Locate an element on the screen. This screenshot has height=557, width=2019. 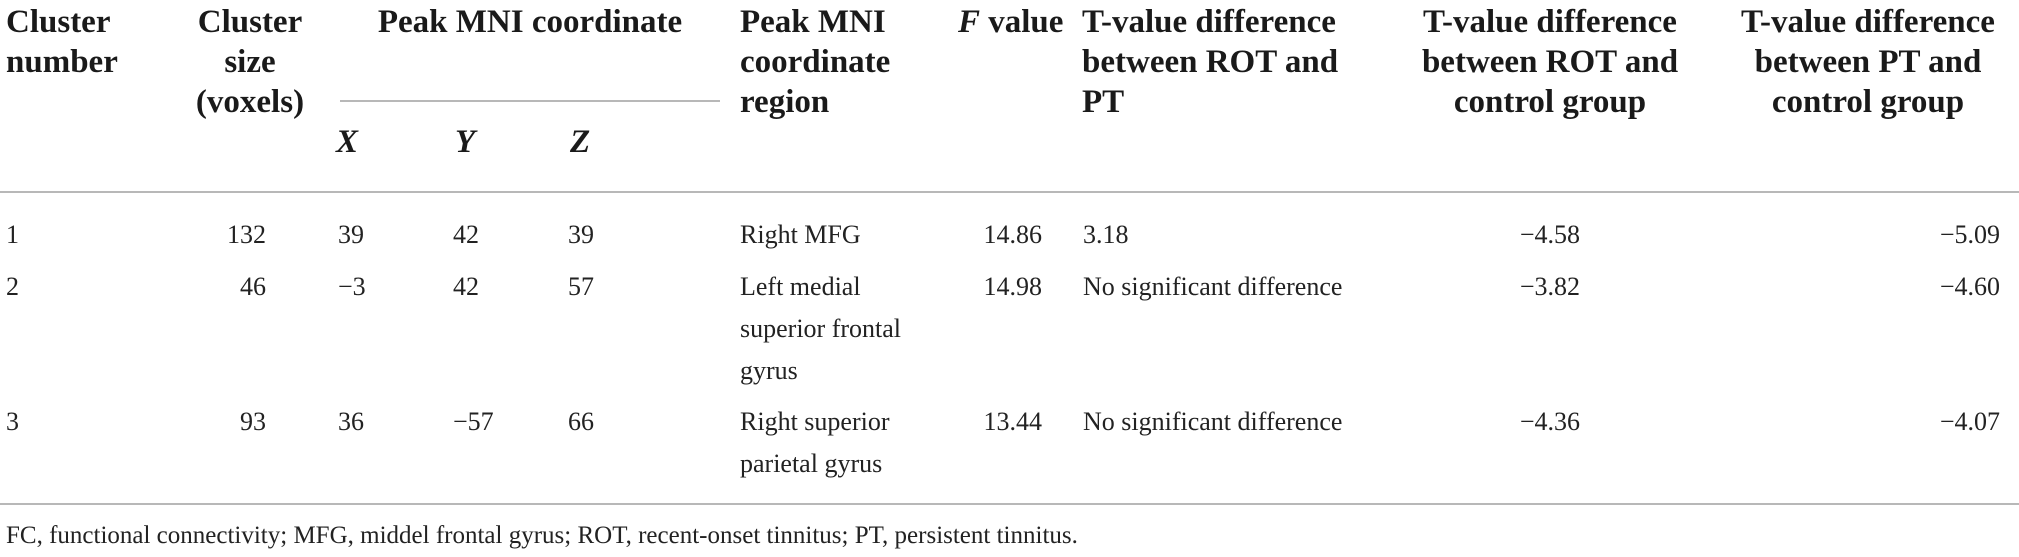
cell-y: −57 is located at coordinates (473, 421).